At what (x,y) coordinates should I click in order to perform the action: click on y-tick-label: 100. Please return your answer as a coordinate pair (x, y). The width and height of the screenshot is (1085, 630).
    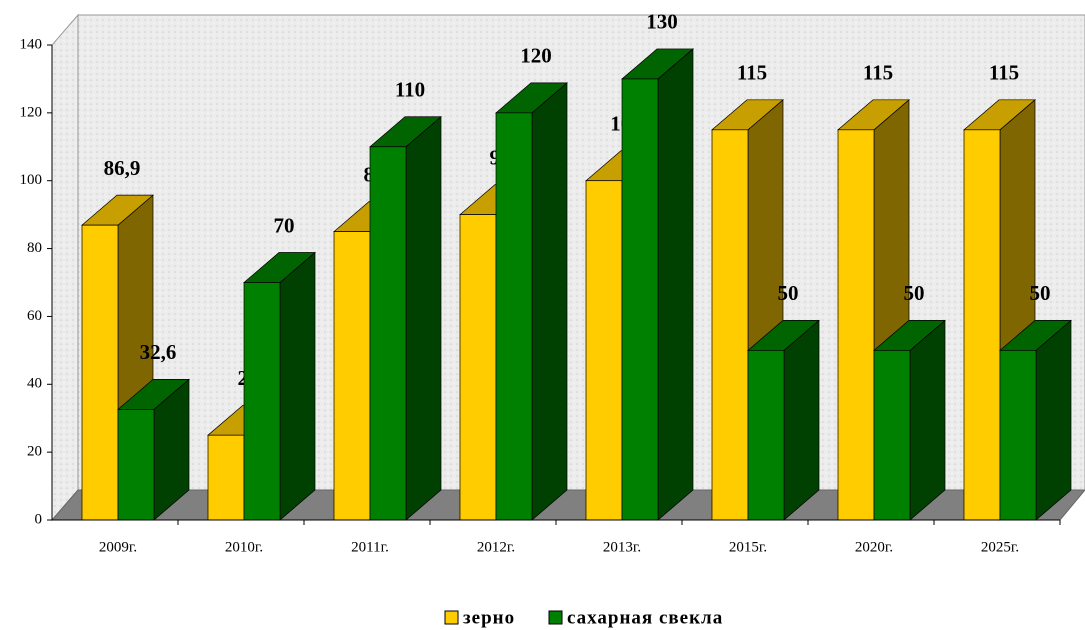
    Looking at the image, I should click on (31, 180).